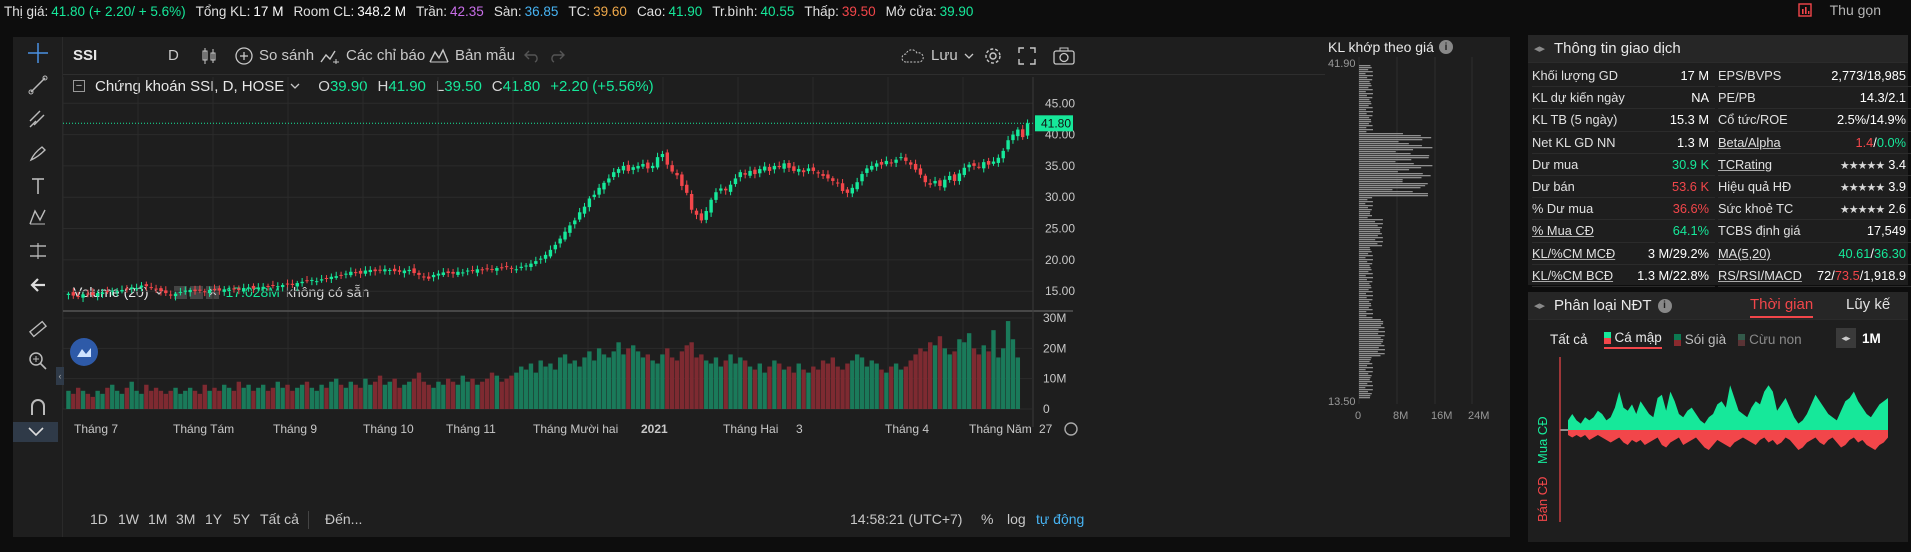  Describe the element at coordinates (472, 55) in the screenshot. I see `templates-button: Bản mẫu` at that location.